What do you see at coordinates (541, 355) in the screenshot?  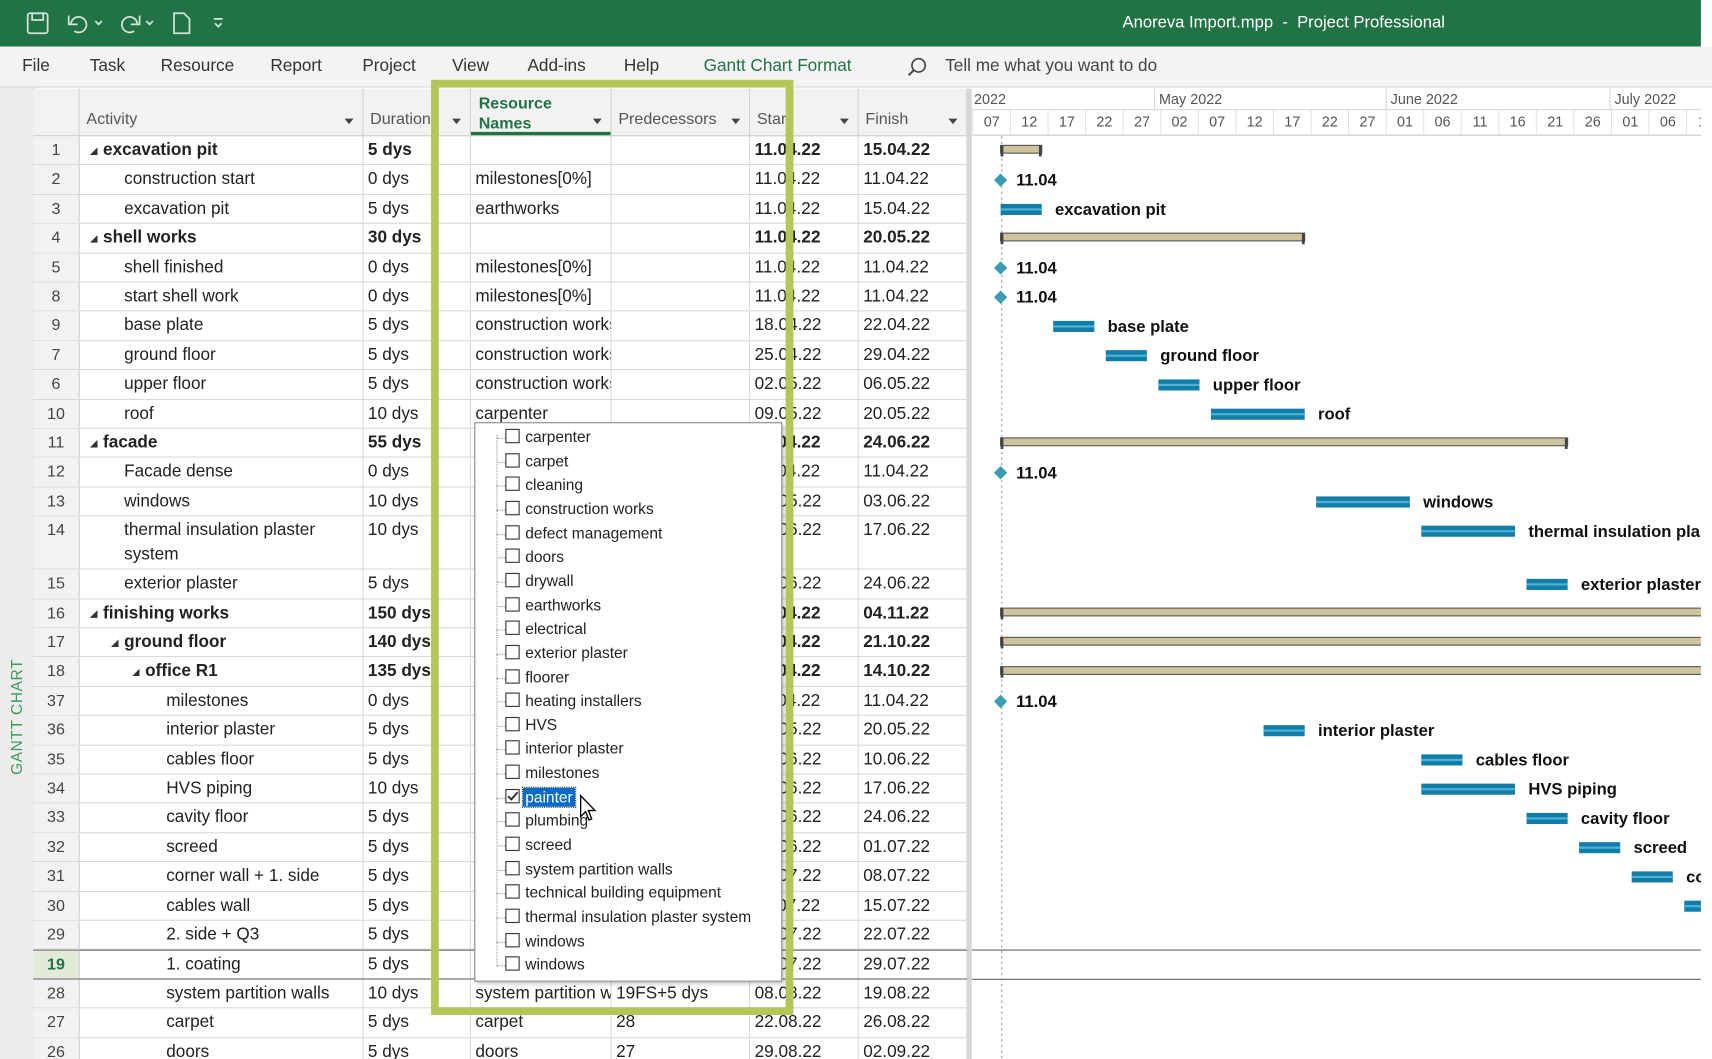 I see `cell-resource: construction works` at bounding box center [541, 355].